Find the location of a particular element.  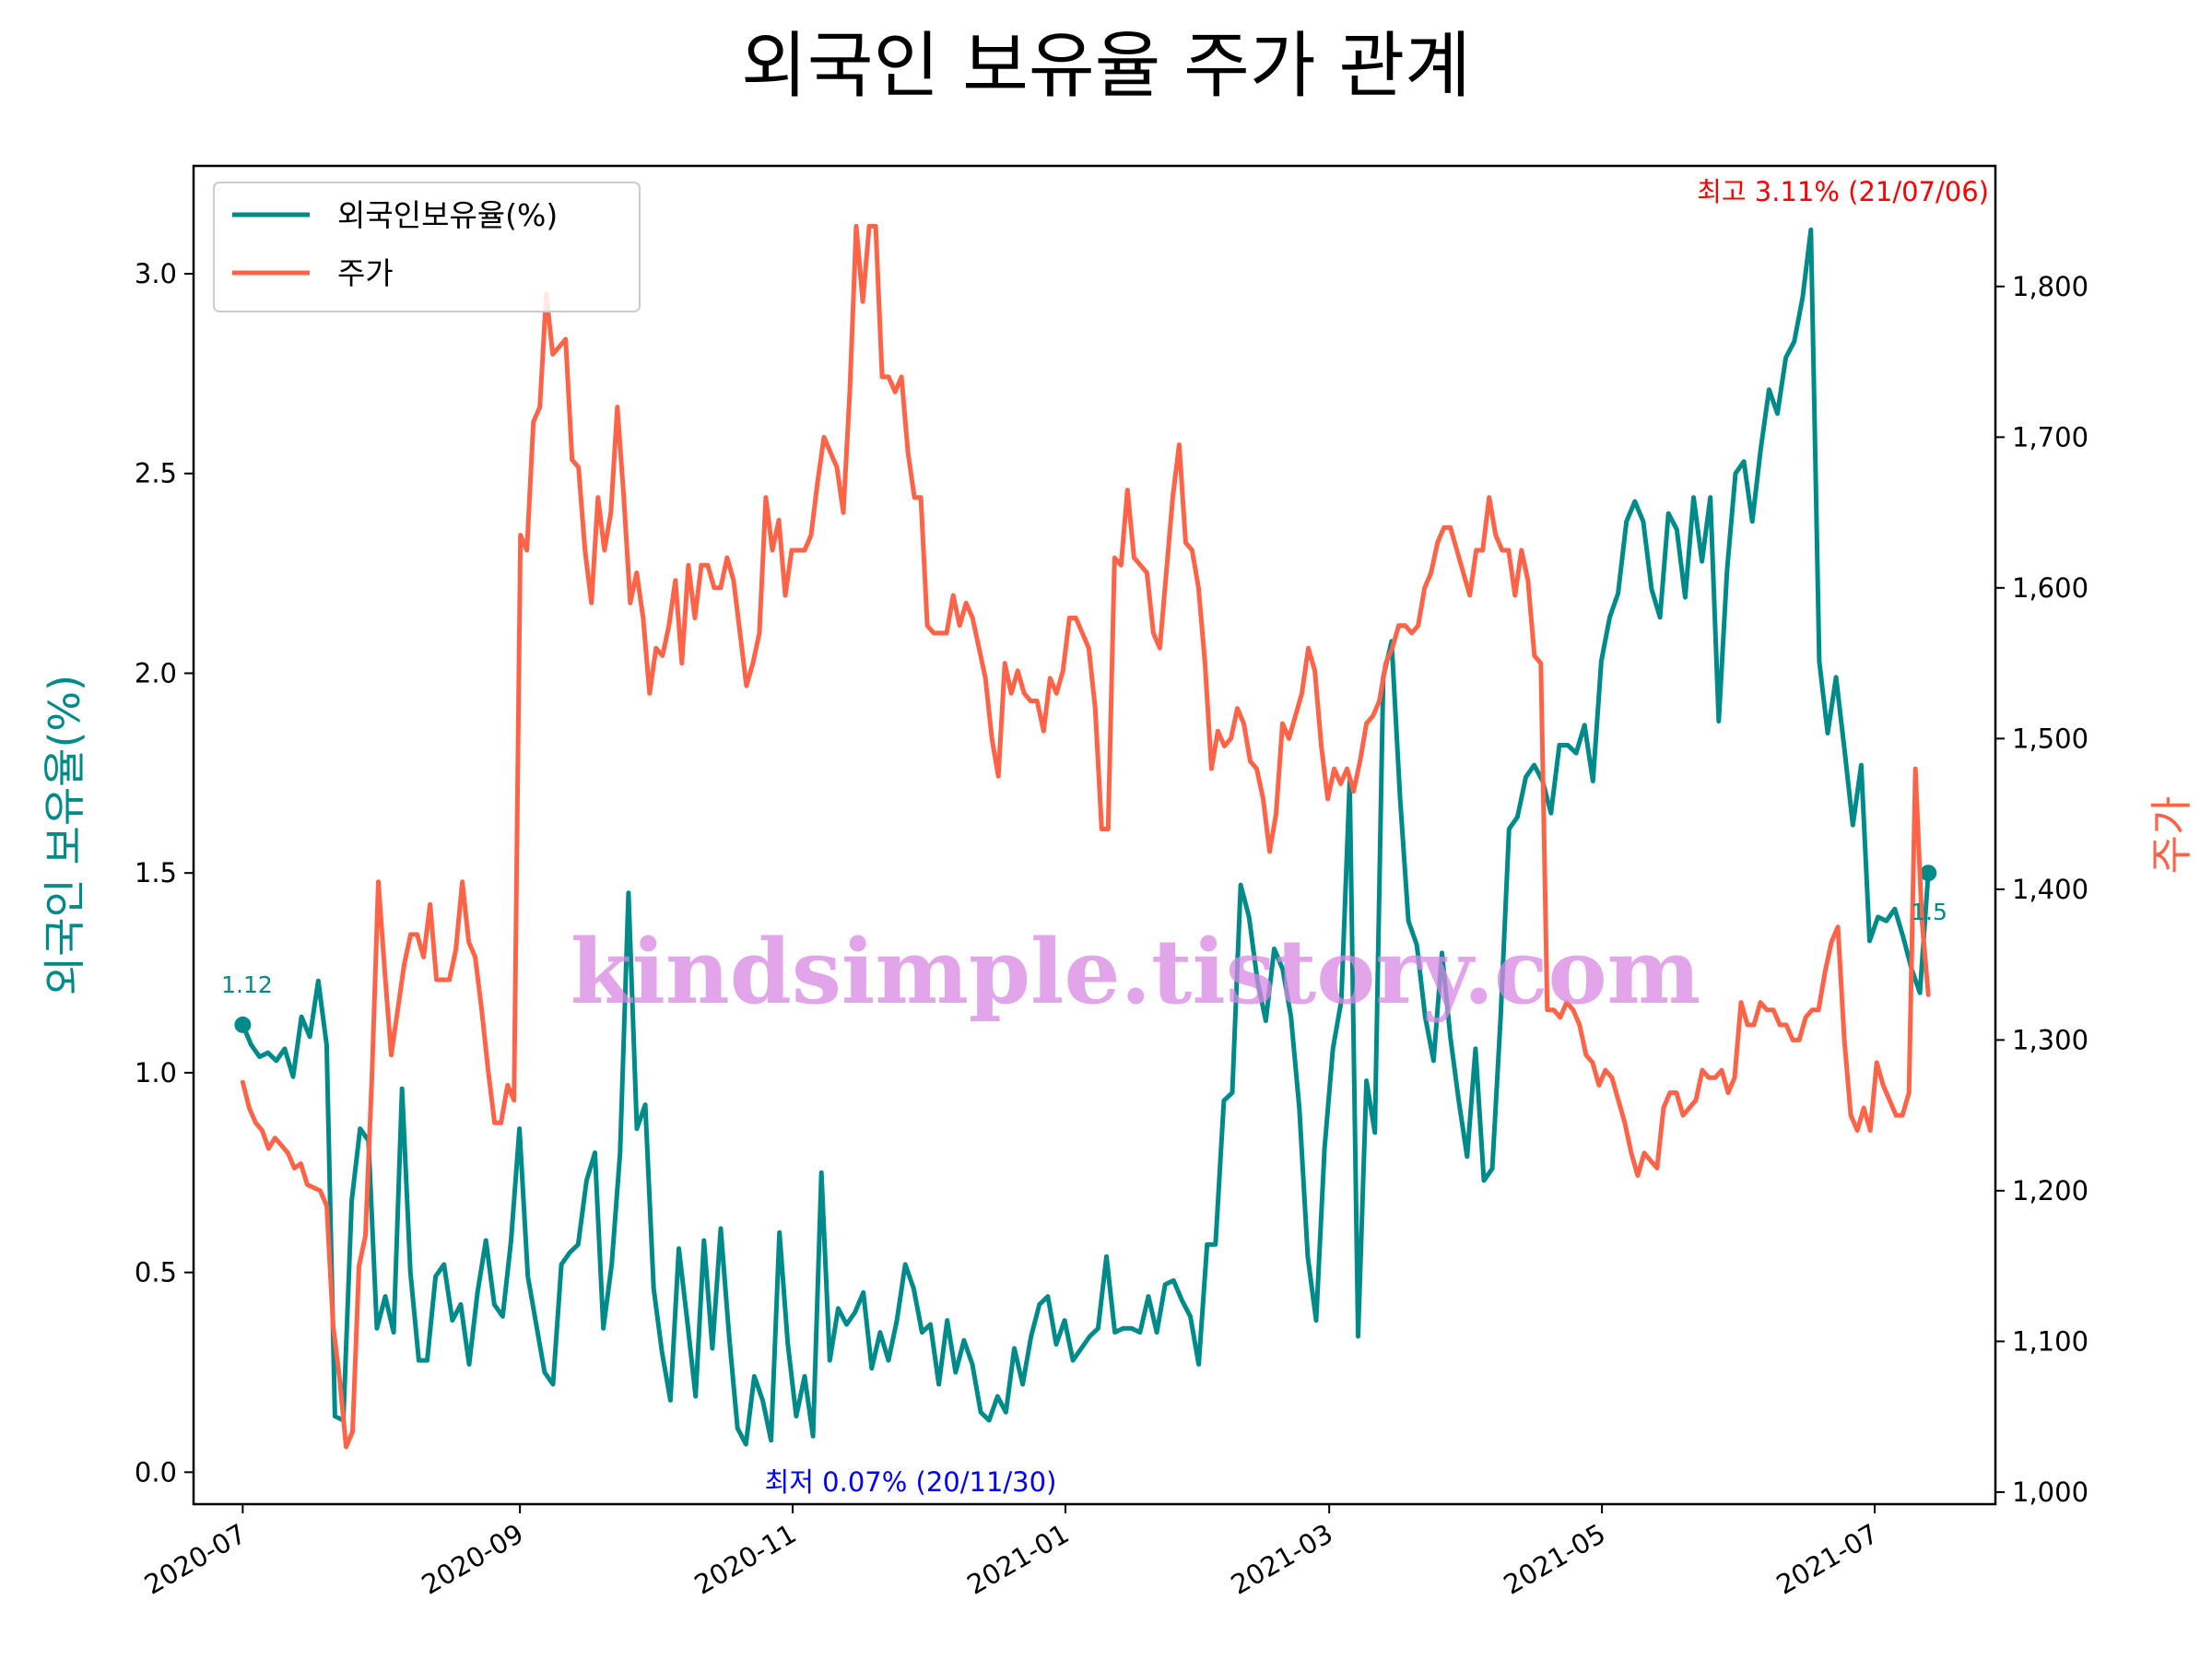

left-tick-label: 0.5 is located at coordinates (156, 1272).